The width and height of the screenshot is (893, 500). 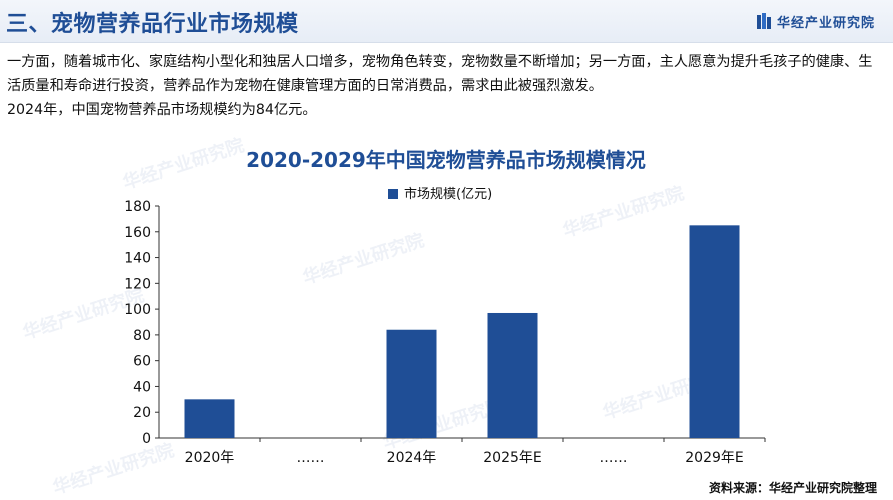 I want to click on y-tick-label: 100, so click(x=137, y=310).